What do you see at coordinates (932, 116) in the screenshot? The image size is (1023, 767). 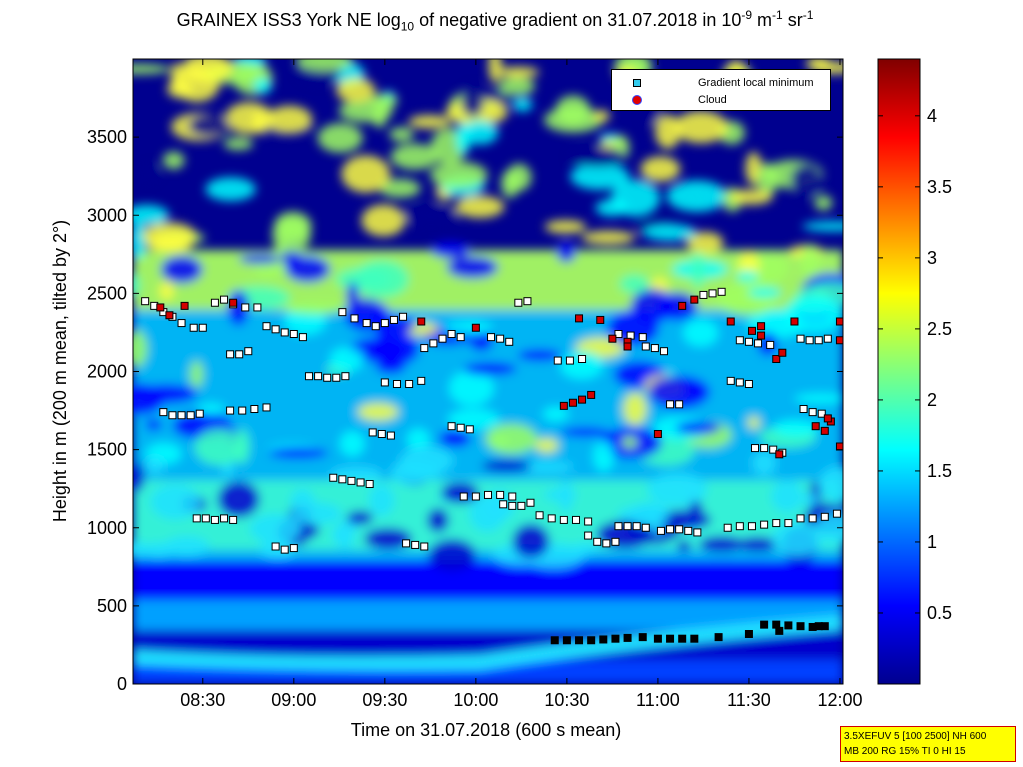 I see `colorbar-tick-label: 4` at bounding box center [932, 116].